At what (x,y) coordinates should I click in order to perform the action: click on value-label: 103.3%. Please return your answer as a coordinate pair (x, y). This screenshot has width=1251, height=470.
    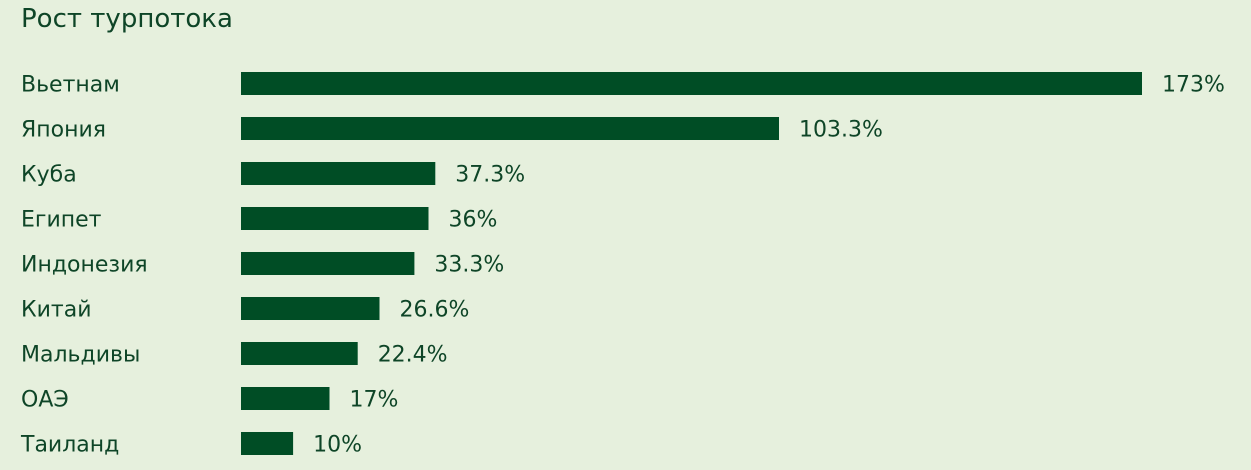
    Looking at the image, I should click on (841, 130).